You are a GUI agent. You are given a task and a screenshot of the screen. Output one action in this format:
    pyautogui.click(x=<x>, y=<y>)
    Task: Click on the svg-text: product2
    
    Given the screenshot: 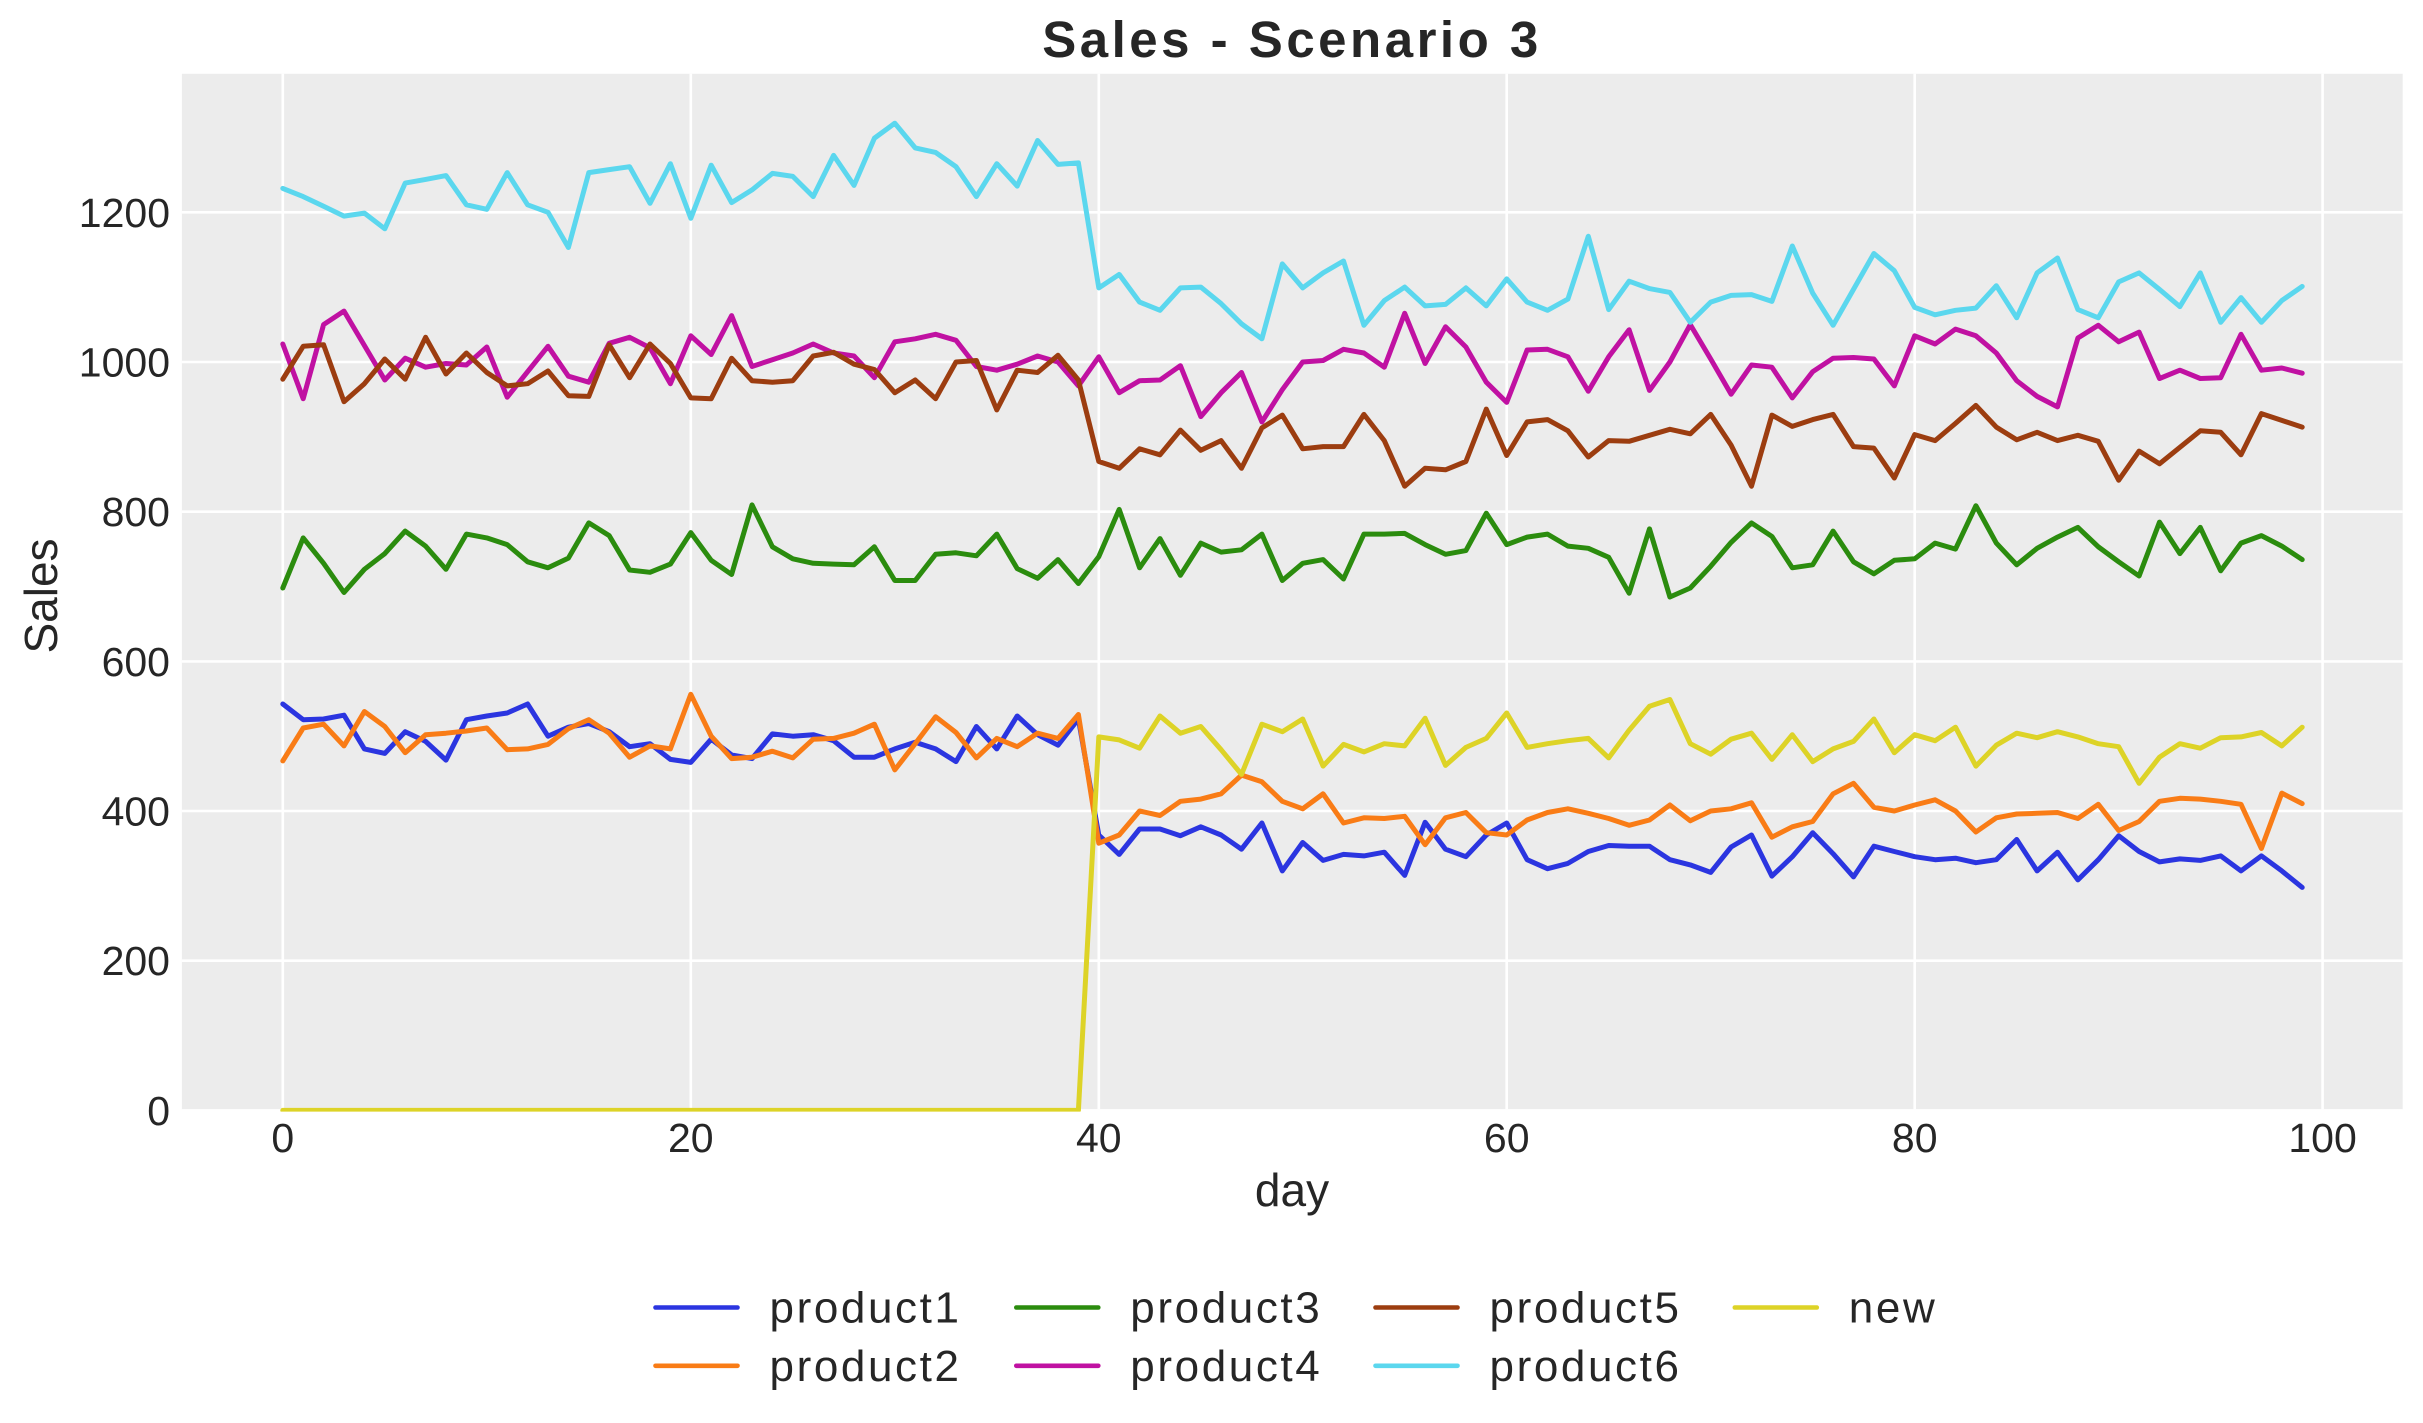 What is the action you would take?
    pyautogui.click(x=866, y=1366)
    